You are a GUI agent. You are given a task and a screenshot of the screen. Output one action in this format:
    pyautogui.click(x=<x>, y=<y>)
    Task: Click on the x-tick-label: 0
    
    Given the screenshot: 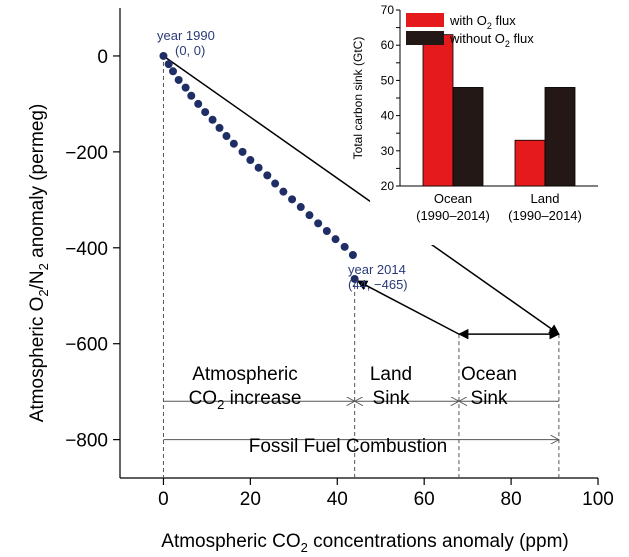 What is the action you would take?
    pyautogui.click(x=163, y=499)
    